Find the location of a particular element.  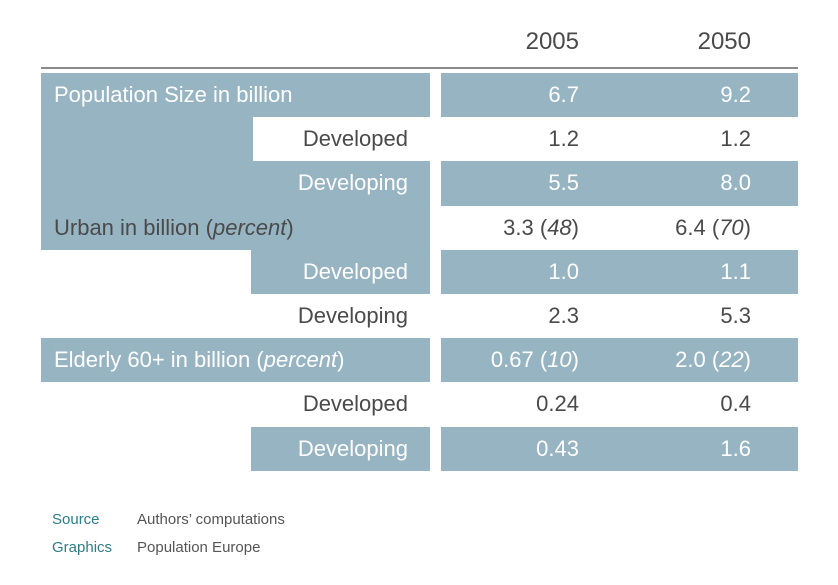

row-label-text: Urban in billion is located at coordinates (127, 227).